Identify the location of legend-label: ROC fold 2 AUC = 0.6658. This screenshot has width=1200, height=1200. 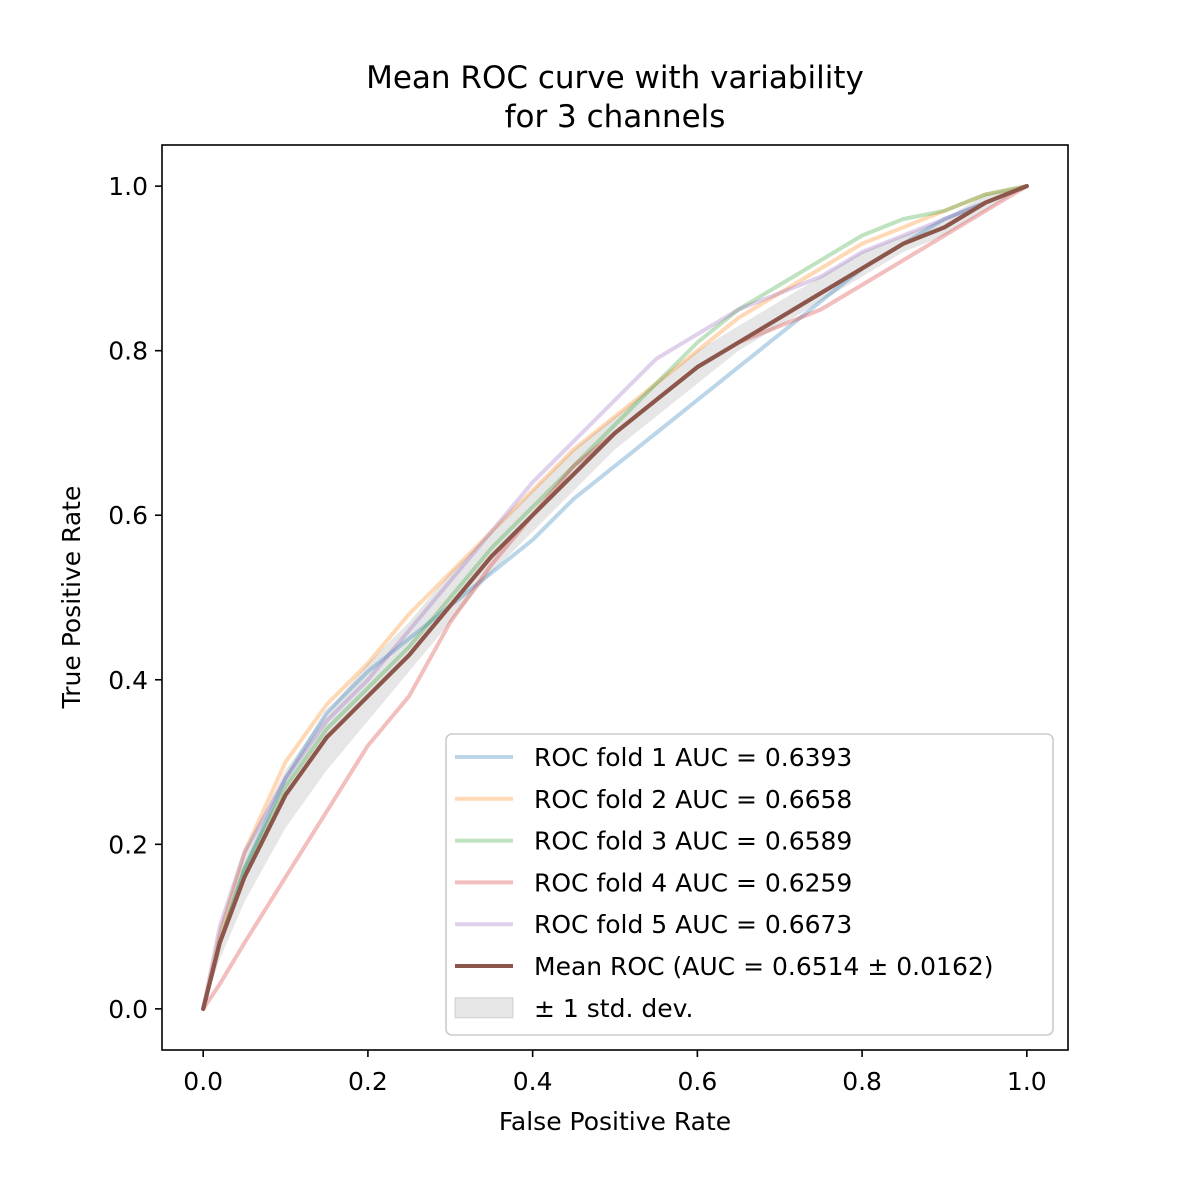
(693, 799).